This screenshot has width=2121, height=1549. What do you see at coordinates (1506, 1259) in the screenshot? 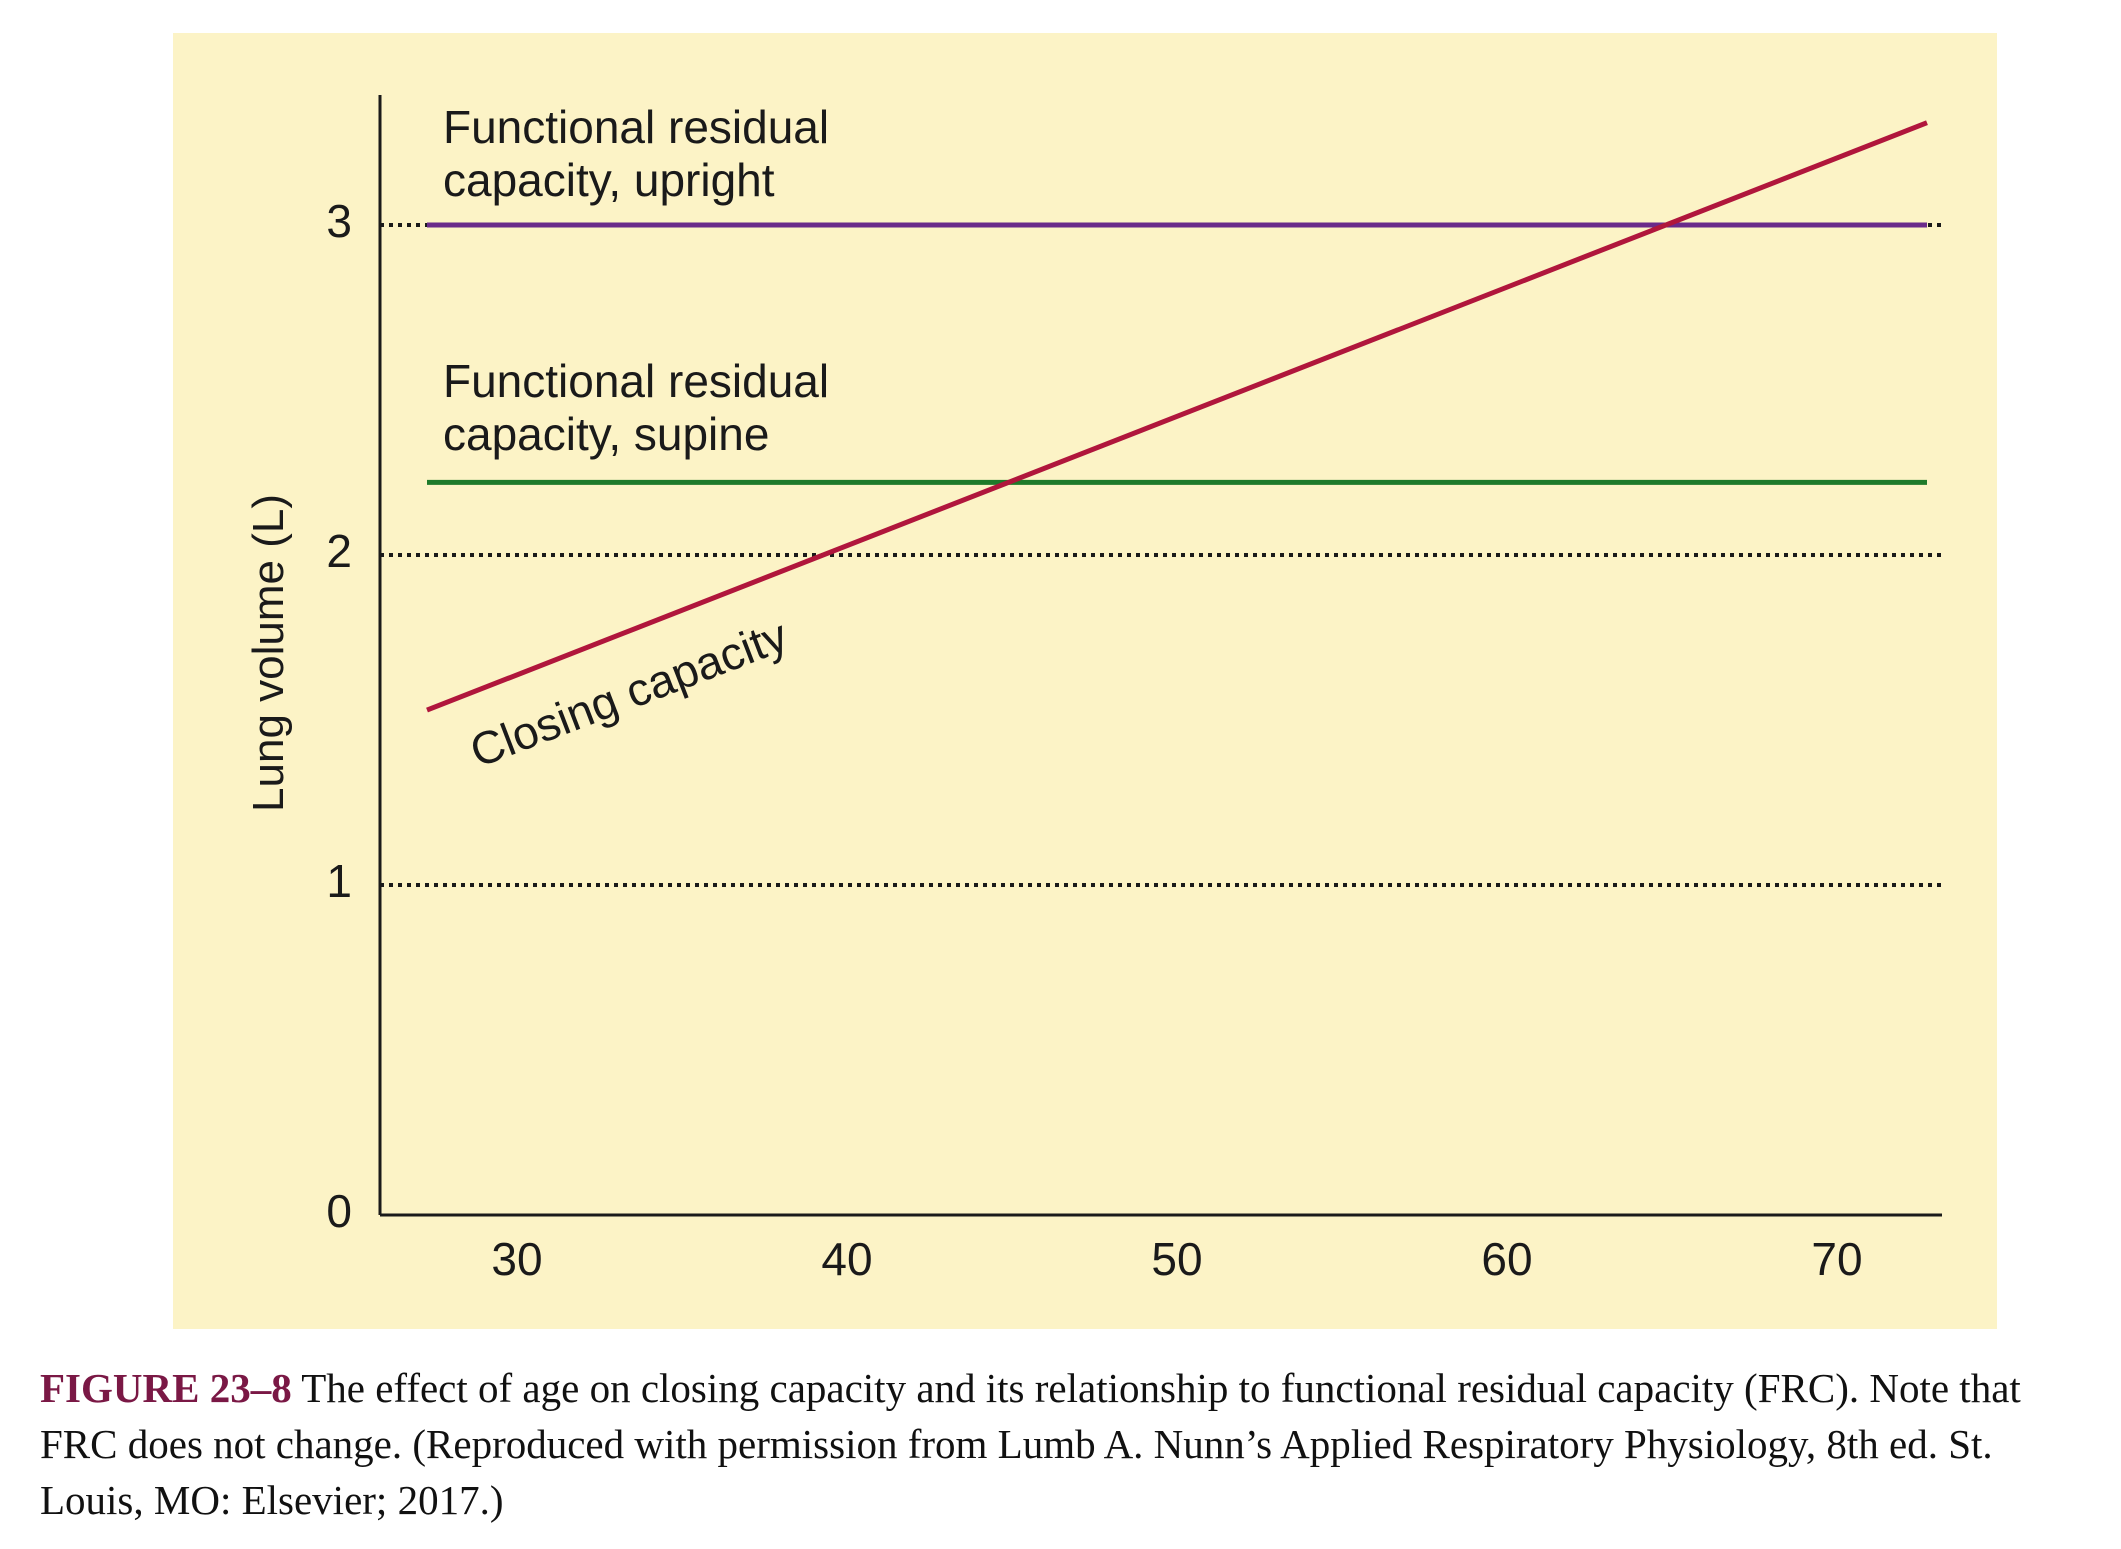
I see `x-tick-label-60: 60` at bounding box center [1506, 1259].